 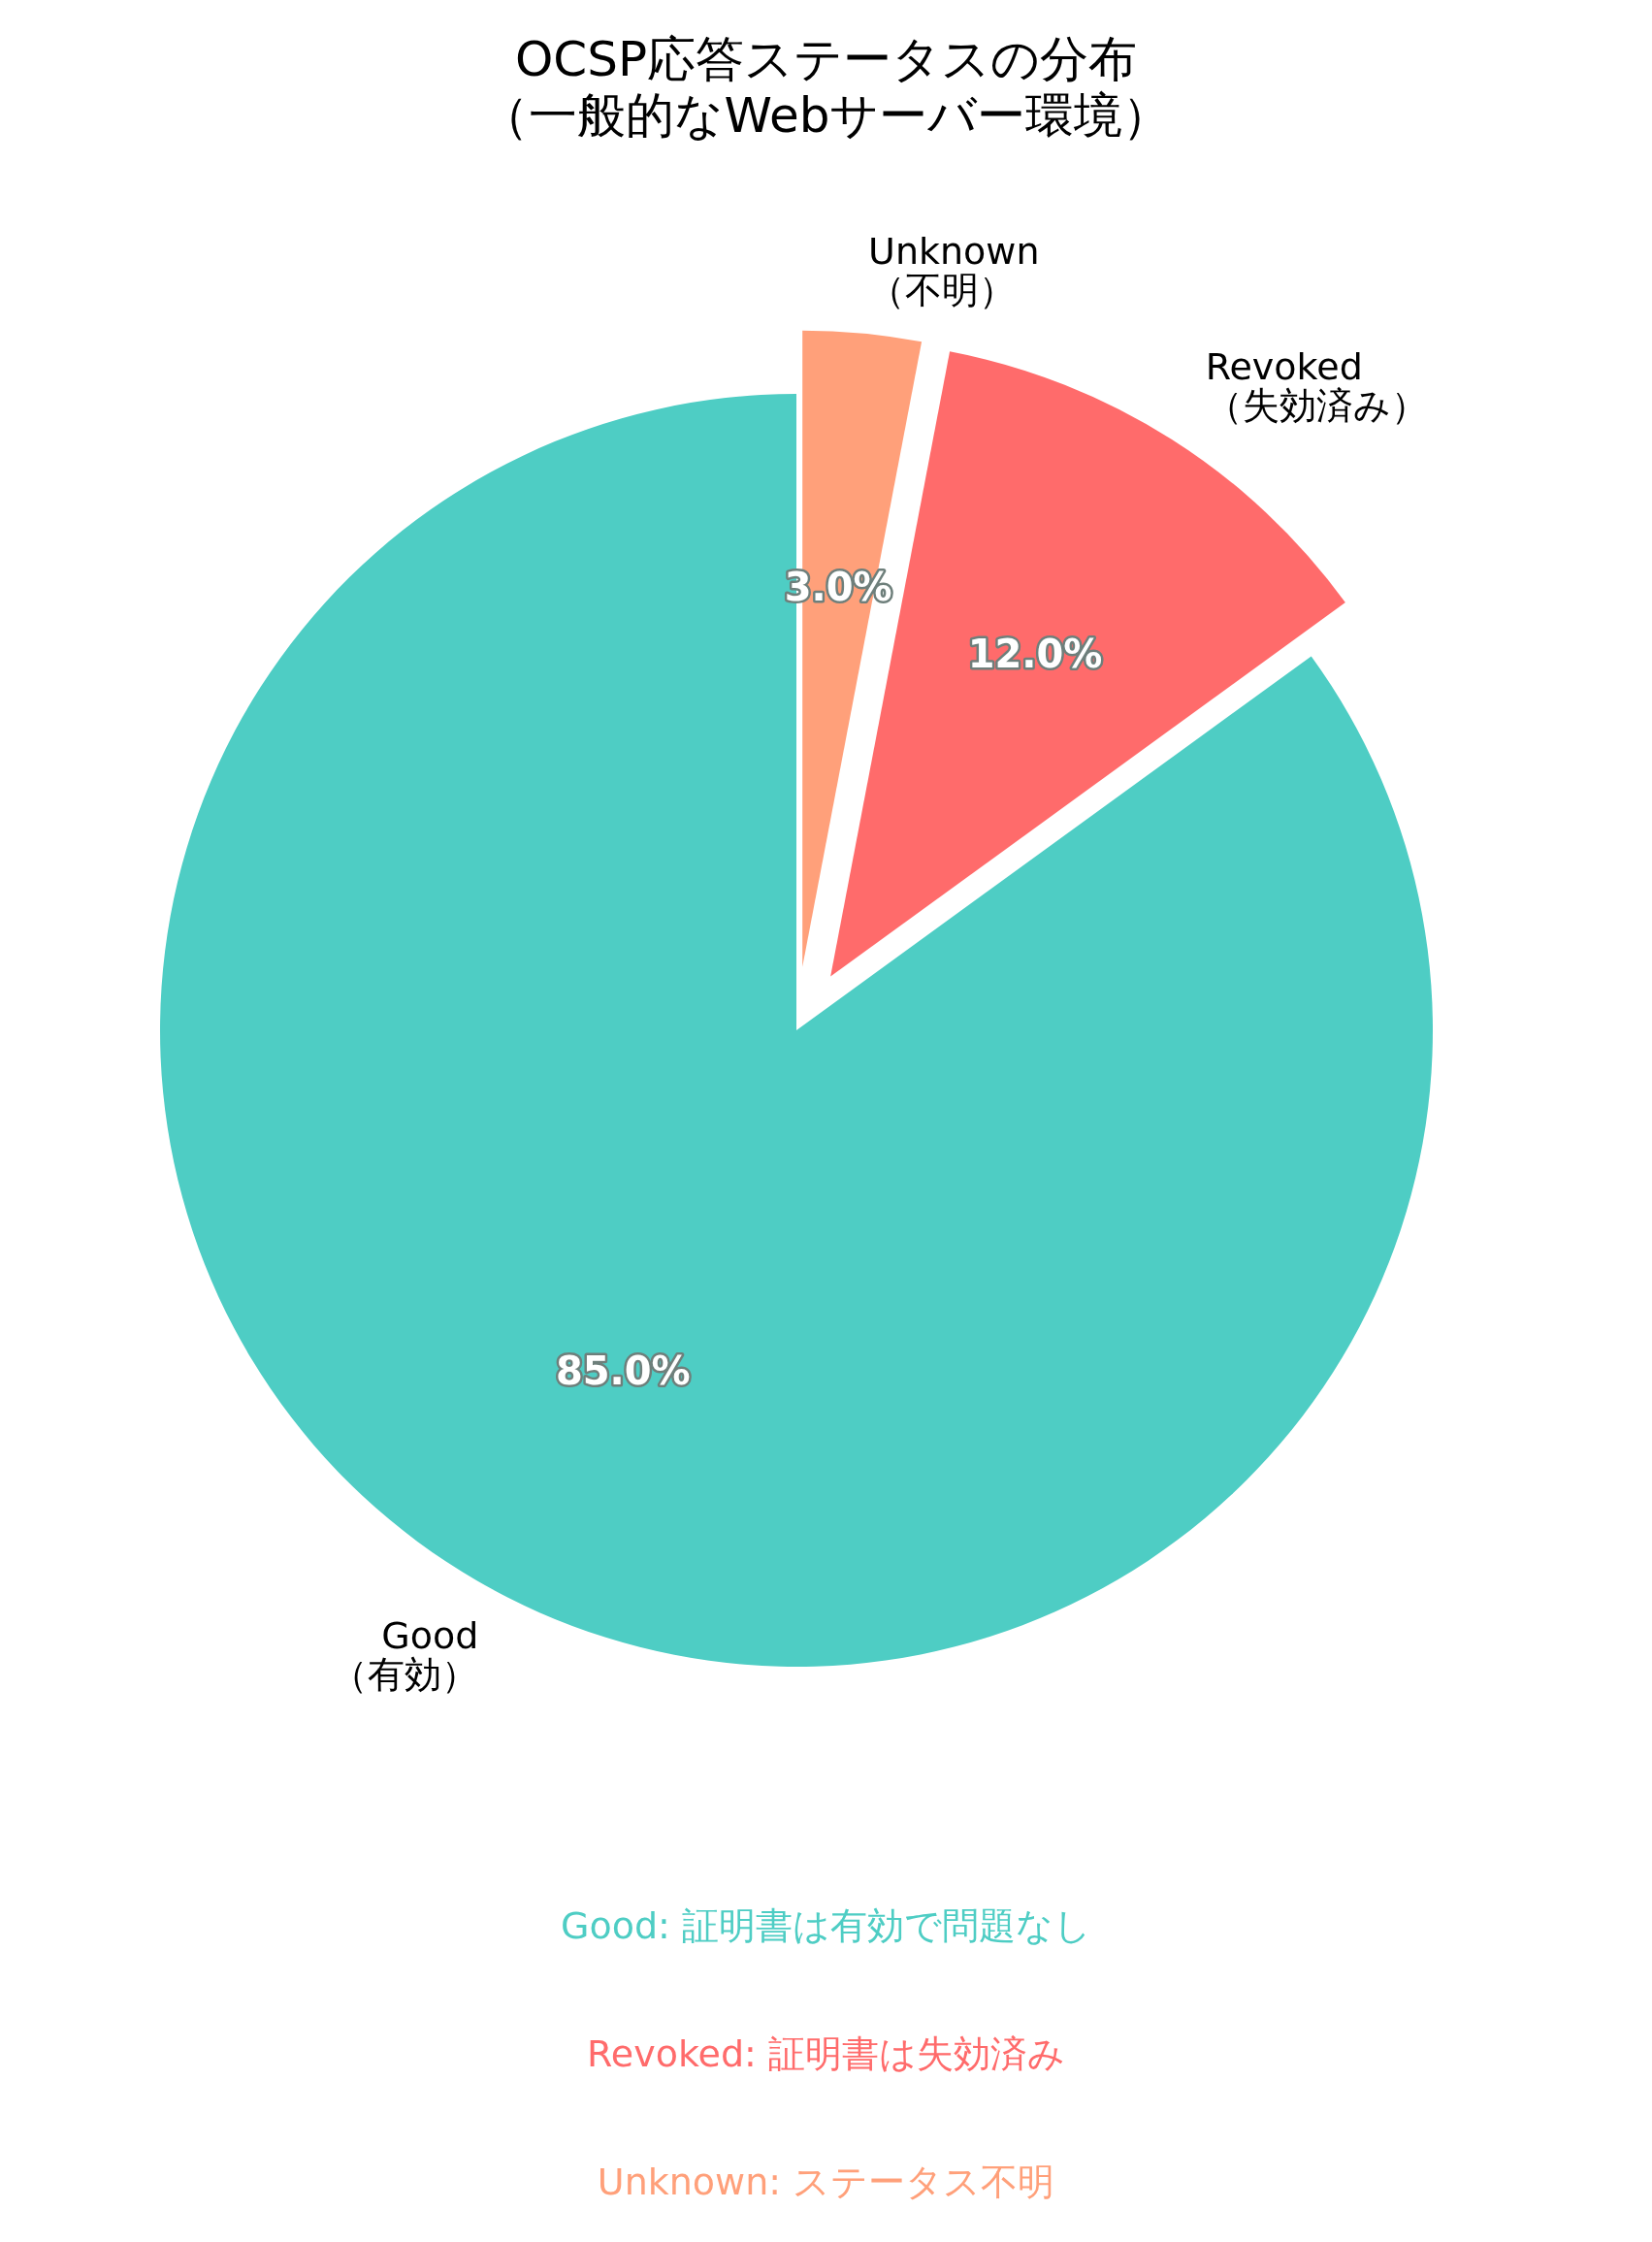 What do you see at coordinates (826, 2053) in the screenshot?
I see `text: Revoked: 証明書は失効済み` at bounding box center [826, 2053].